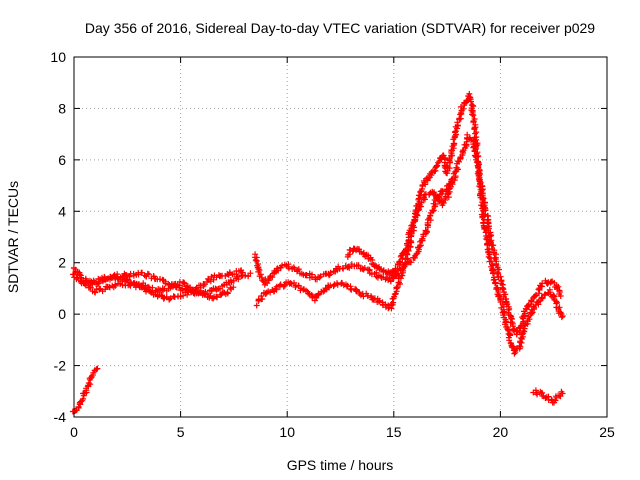  Describe the element at coordinates (607, 432) in the screenshot. I see `x-tick-label: 25` at that location.